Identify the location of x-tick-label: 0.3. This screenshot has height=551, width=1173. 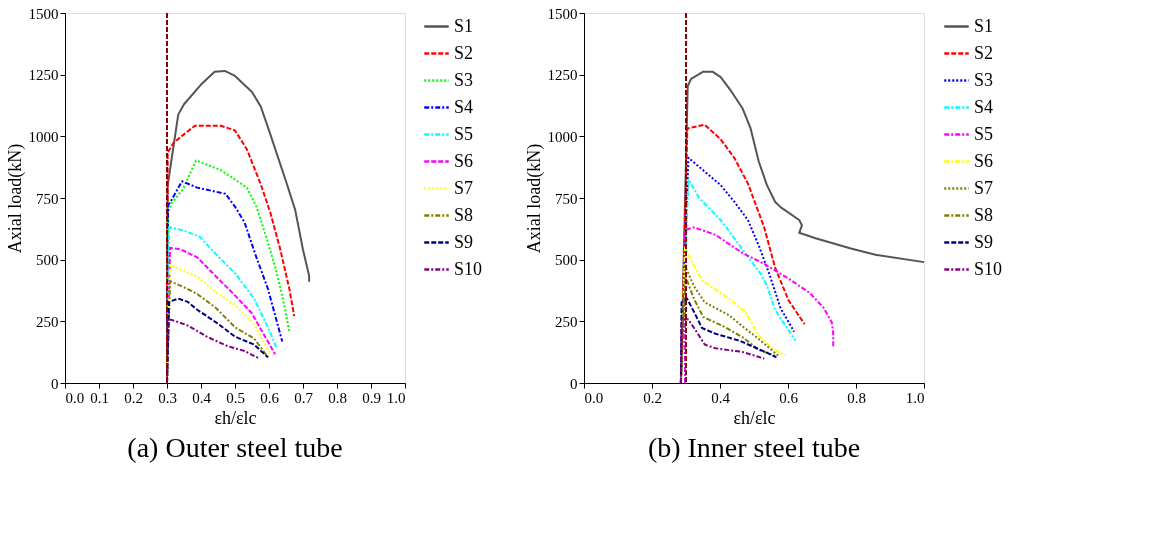
(167, 397).